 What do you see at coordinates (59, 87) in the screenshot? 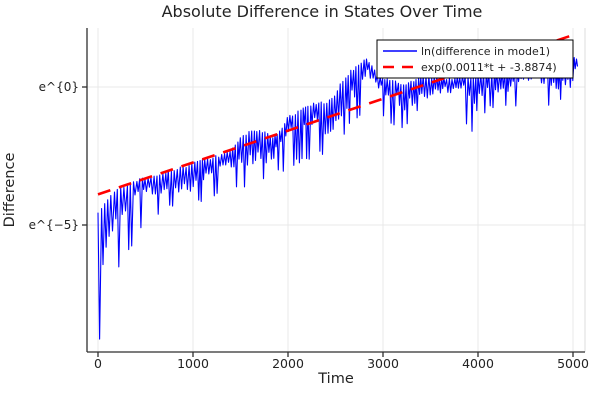
I see `y-tick-label: e^{0}` at bounding box center [59, 87].